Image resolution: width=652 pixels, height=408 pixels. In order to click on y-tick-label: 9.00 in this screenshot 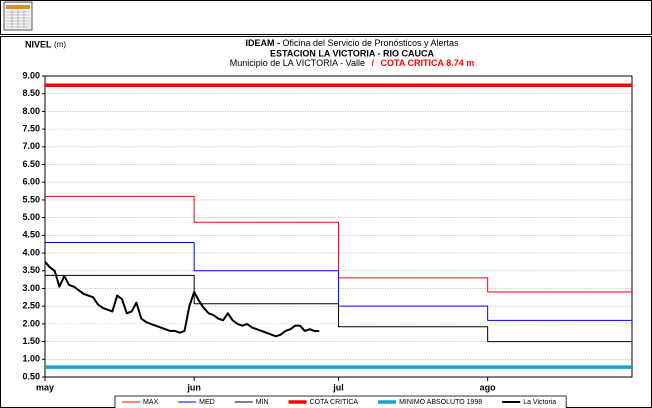, I will do `click(31, 75)`.